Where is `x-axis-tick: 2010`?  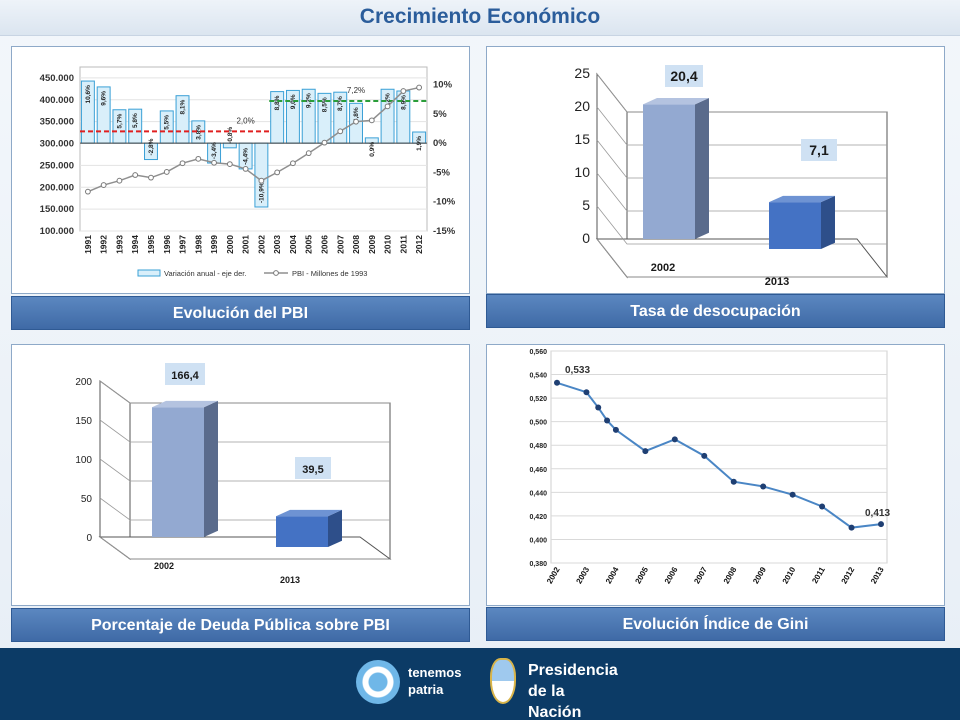 x-axis-tick: 2010 is located at coordinates (789, 575).